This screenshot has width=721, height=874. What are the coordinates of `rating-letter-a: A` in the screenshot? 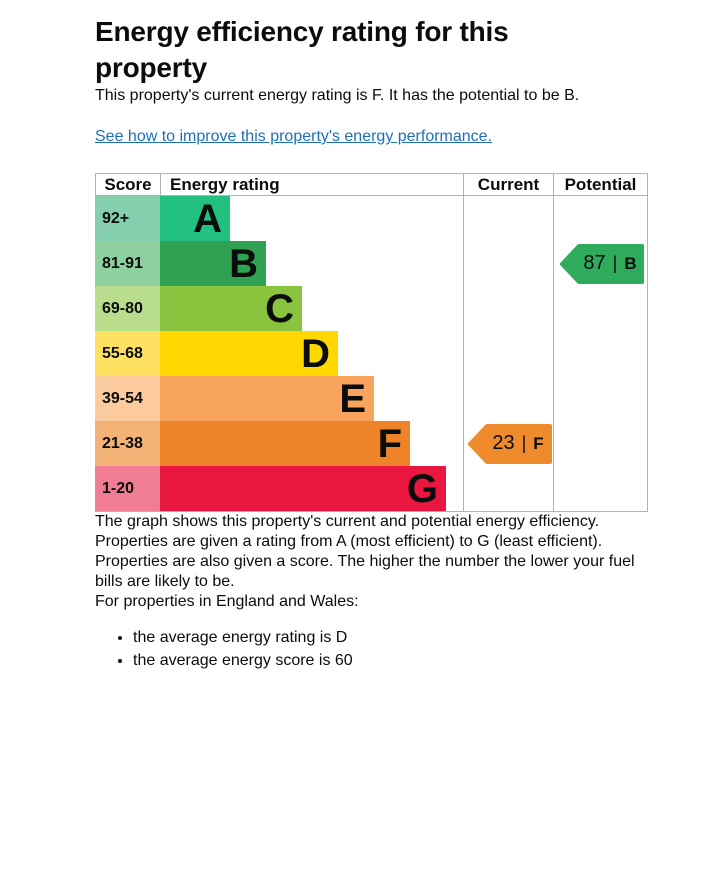 It's located at (207, 218).